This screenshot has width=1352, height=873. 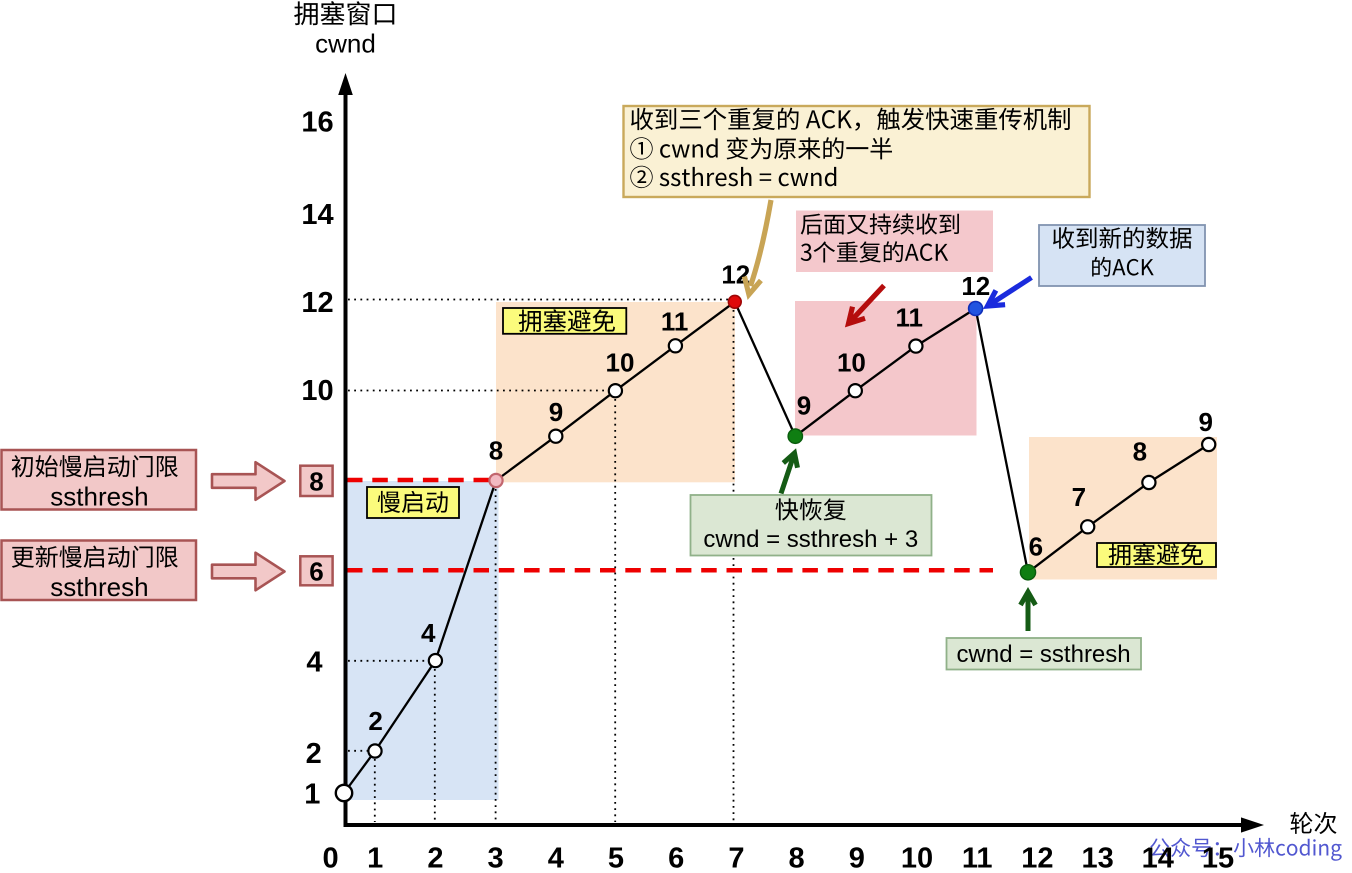 What do you see at coordinates (810, 539) in the screenshot?
I see `svg-text: cwnd = ssthresh + 3` at bounding box center [810, 539].